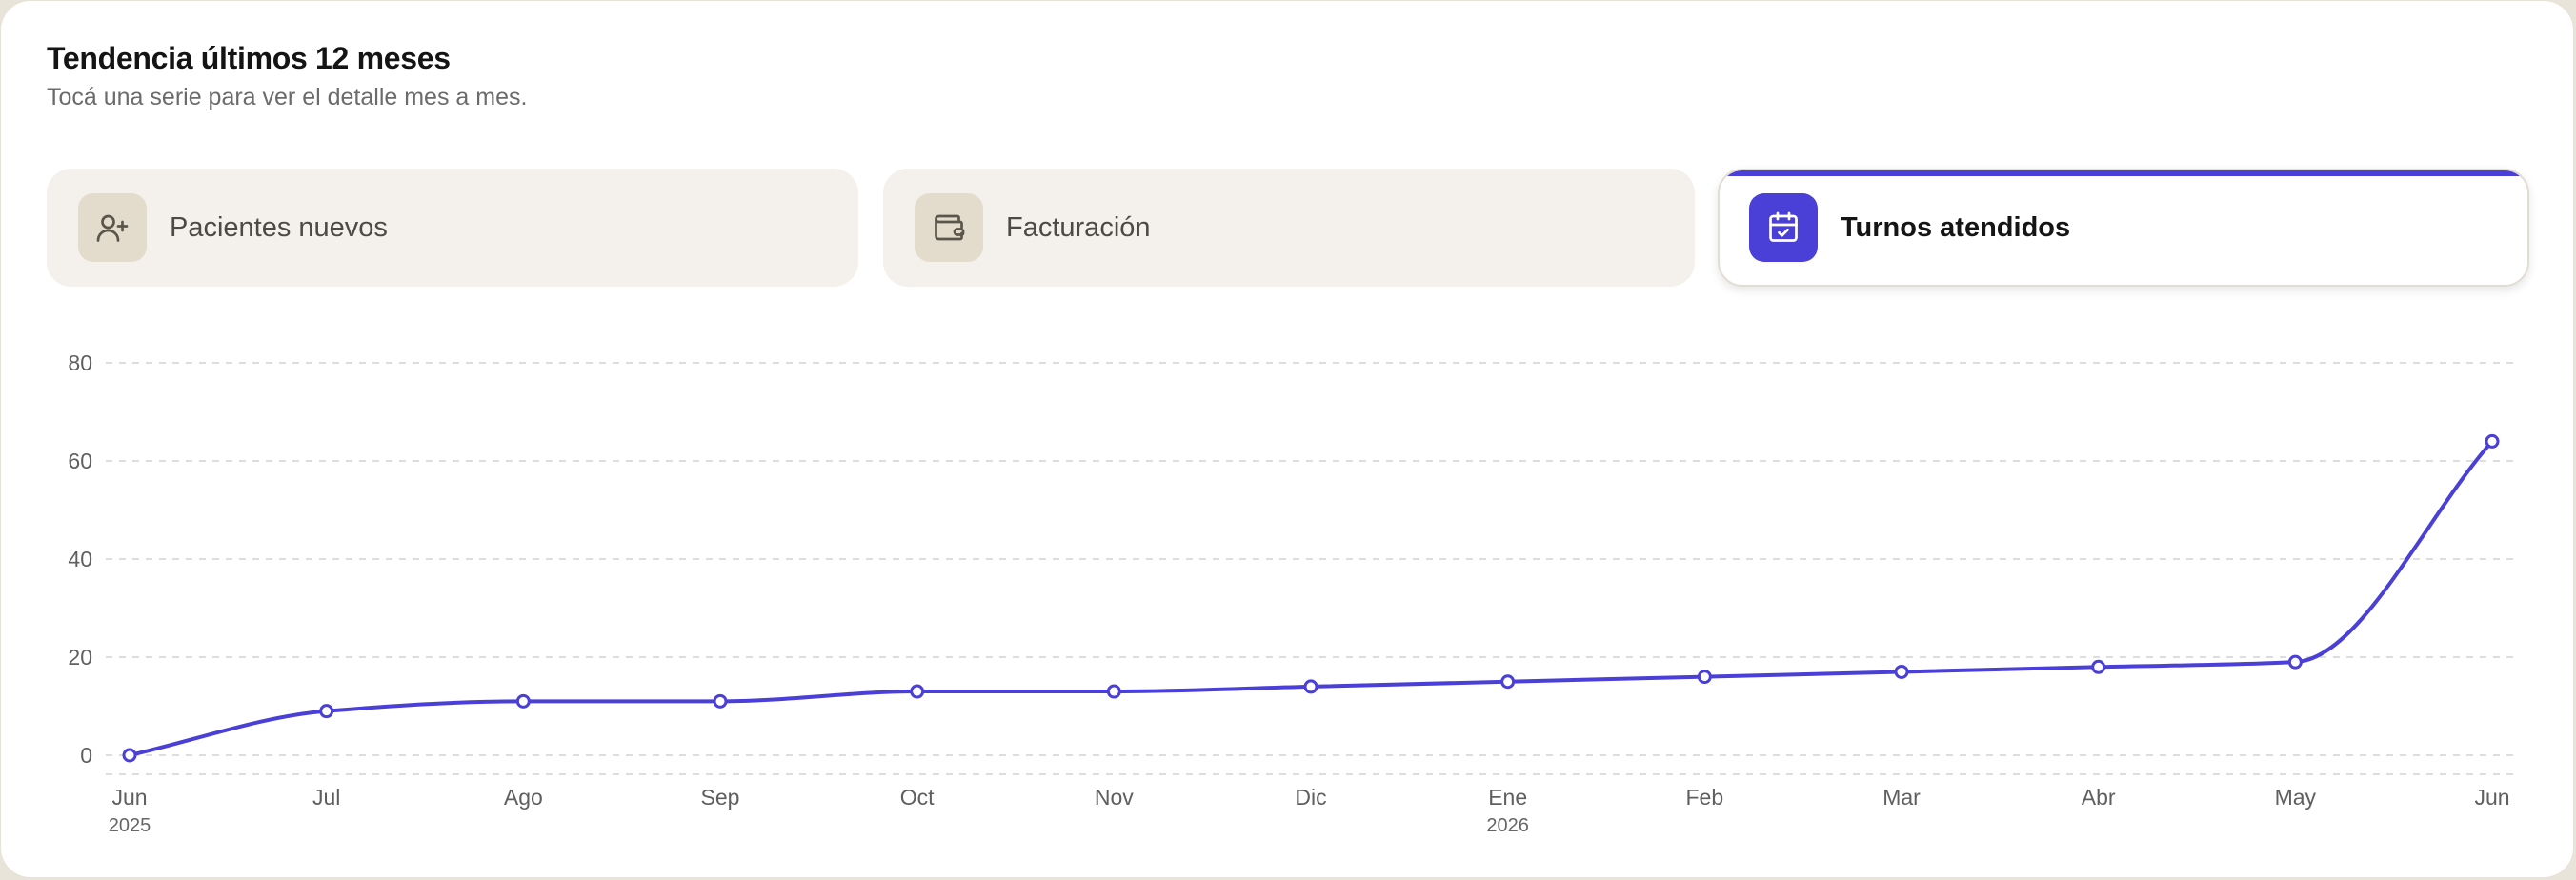 This screenshot has height=880, width=2576. Describe the element at coordinates (249, 58) in the screenshot. I see `card-title: Tendencia últimos 12 meses` at that location.